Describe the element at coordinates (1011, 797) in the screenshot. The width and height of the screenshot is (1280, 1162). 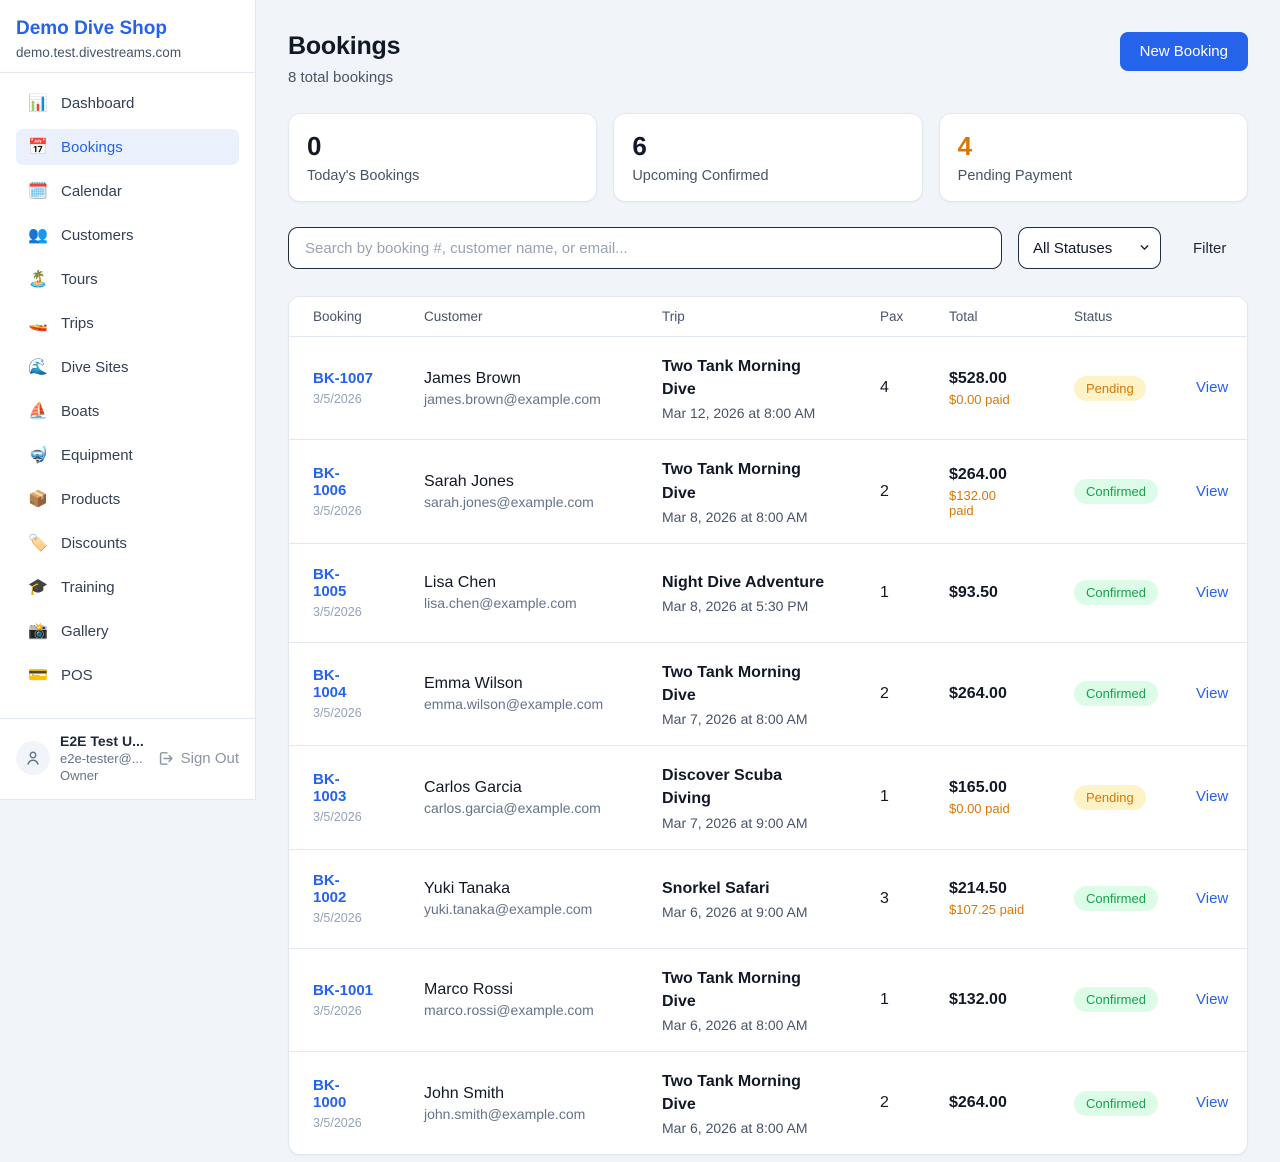
I see `total-cell: $165.00 $0.00 paid` at that location.